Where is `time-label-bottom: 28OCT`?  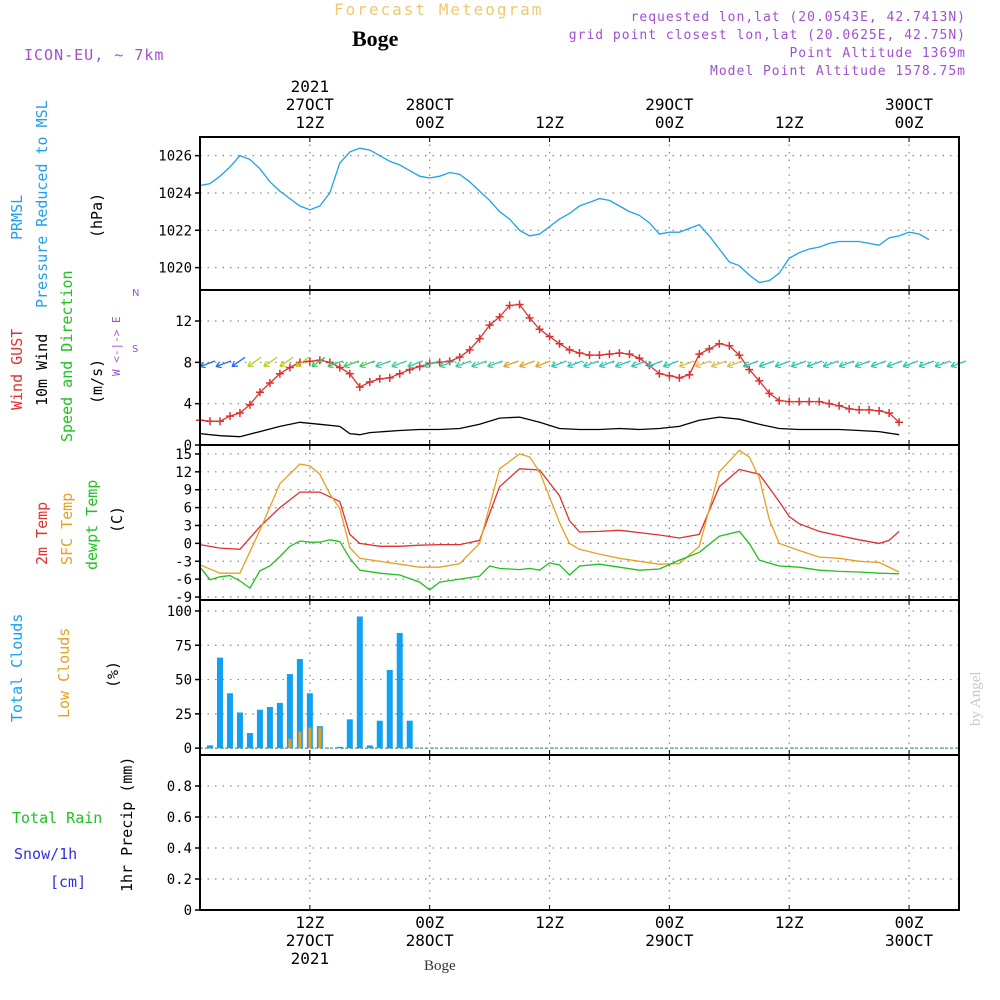 time-label-bottom: 28OCT is located at coordinates (430, 940).